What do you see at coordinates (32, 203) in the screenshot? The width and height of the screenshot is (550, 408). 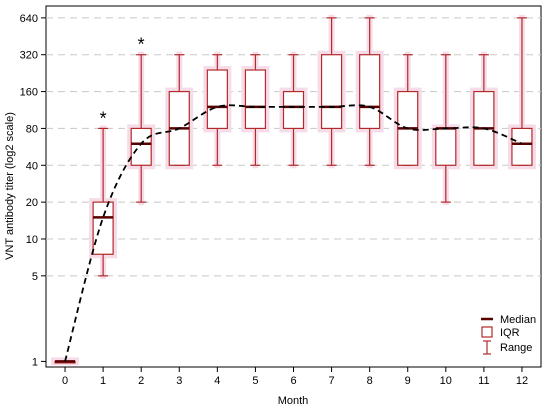 I see `y-tick-label: 20` at bounding box center [32, 203].